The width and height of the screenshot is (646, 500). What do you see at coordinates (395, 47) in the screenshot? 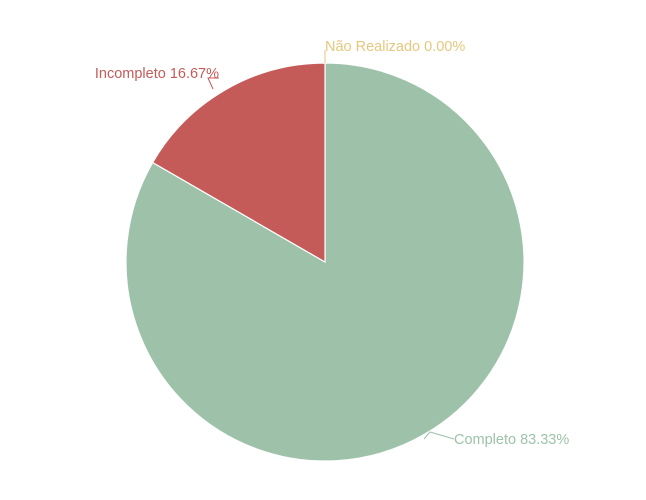
I see `slice-label-nao-realizado: Não Realizado 0.00%` at bounding box center [395, 47].